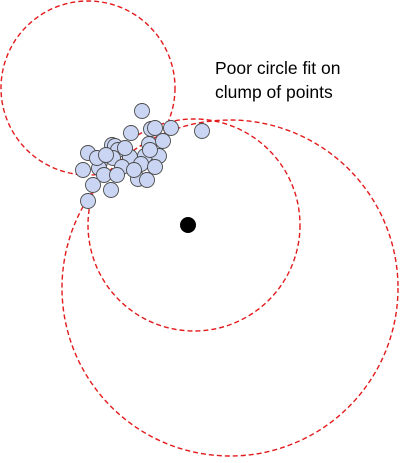  I want to click on data-points, so click(142, 156).